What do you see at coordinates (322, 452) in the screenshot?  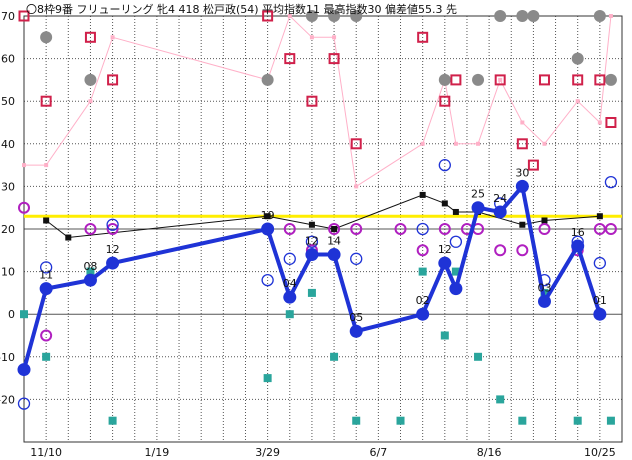 I see `x-ticks: 11/10 1/19 3/29 6/7 8/16 10/25` at bounding box center [322, 452].